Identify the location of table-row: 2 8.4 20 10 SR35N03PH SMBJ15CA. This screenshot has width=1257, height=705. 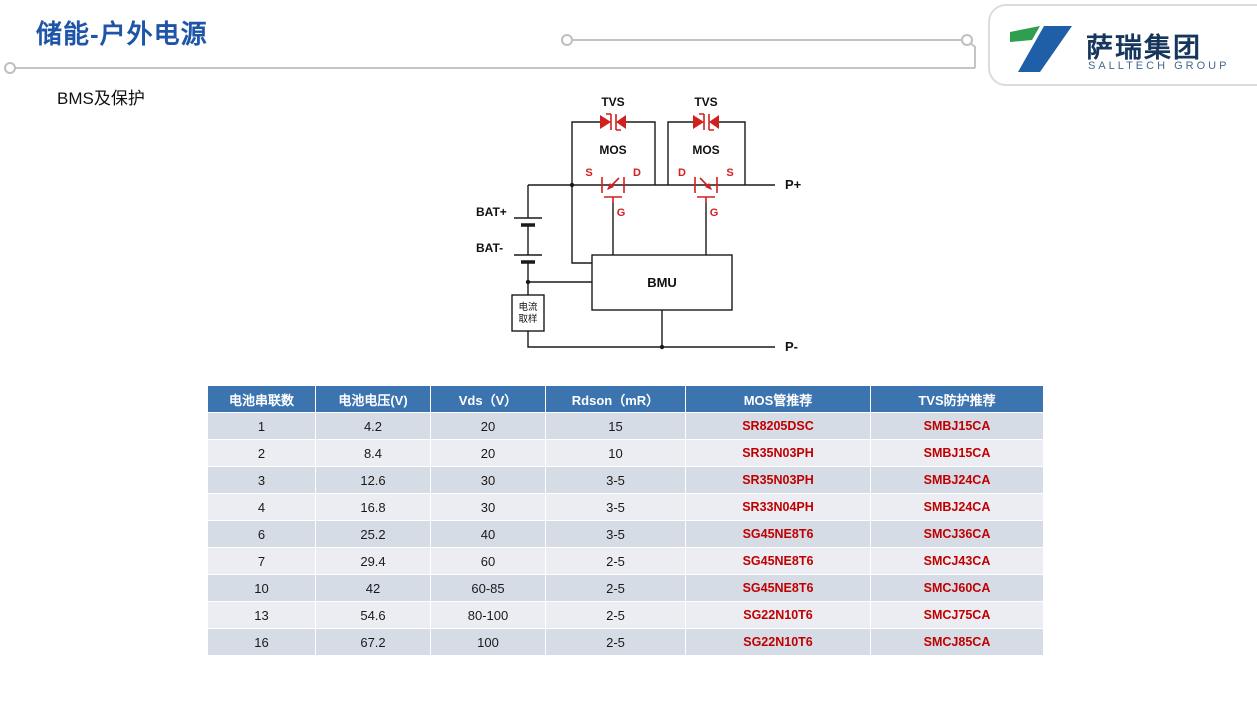
(625, 453).